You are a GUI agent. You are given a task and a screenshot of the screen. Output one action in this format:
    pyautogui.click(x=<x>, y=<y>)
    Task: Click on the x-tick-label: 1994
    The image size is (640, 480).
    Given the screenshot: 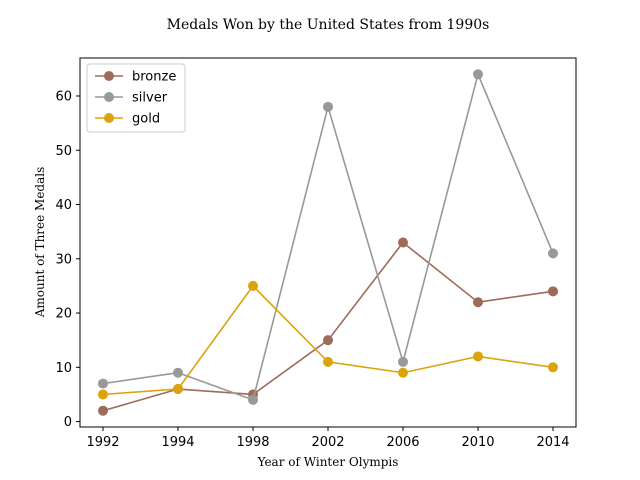 What is the action you would take?
    pyautogui.click(x=177, y=442)
    